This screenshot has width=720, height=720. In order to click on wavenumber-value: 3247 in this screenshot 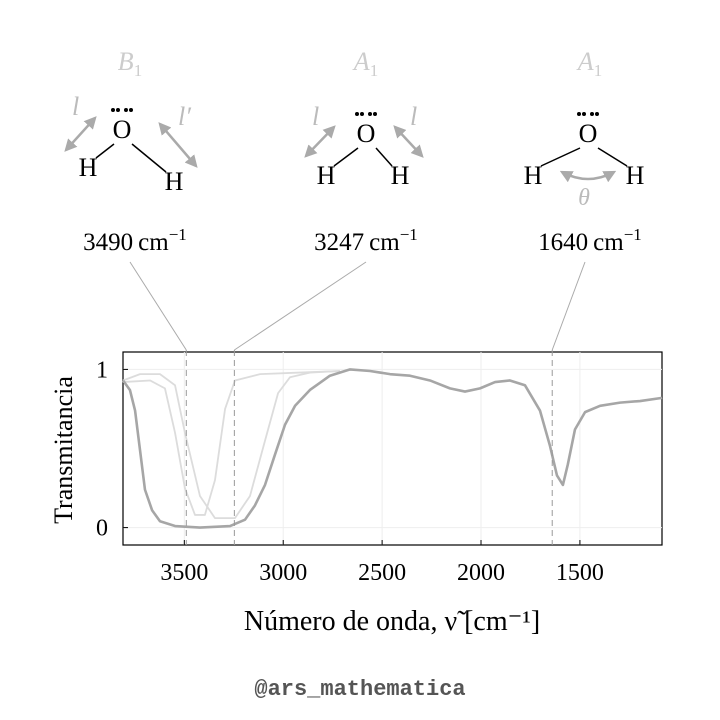, I will do `click(339, 242)`.